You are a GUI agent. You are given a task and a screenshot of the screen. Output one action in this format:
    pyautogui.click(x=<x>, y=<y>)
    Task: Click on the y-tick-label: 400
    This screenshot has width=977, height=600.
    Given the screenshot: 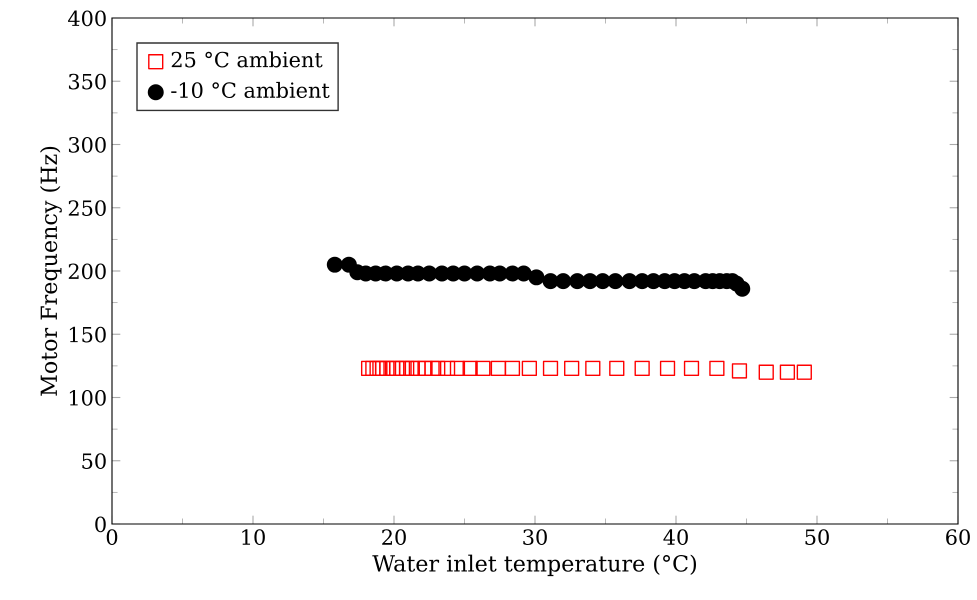 What is the action you would take?
    pyautogui.click(x=87, y=18)
    